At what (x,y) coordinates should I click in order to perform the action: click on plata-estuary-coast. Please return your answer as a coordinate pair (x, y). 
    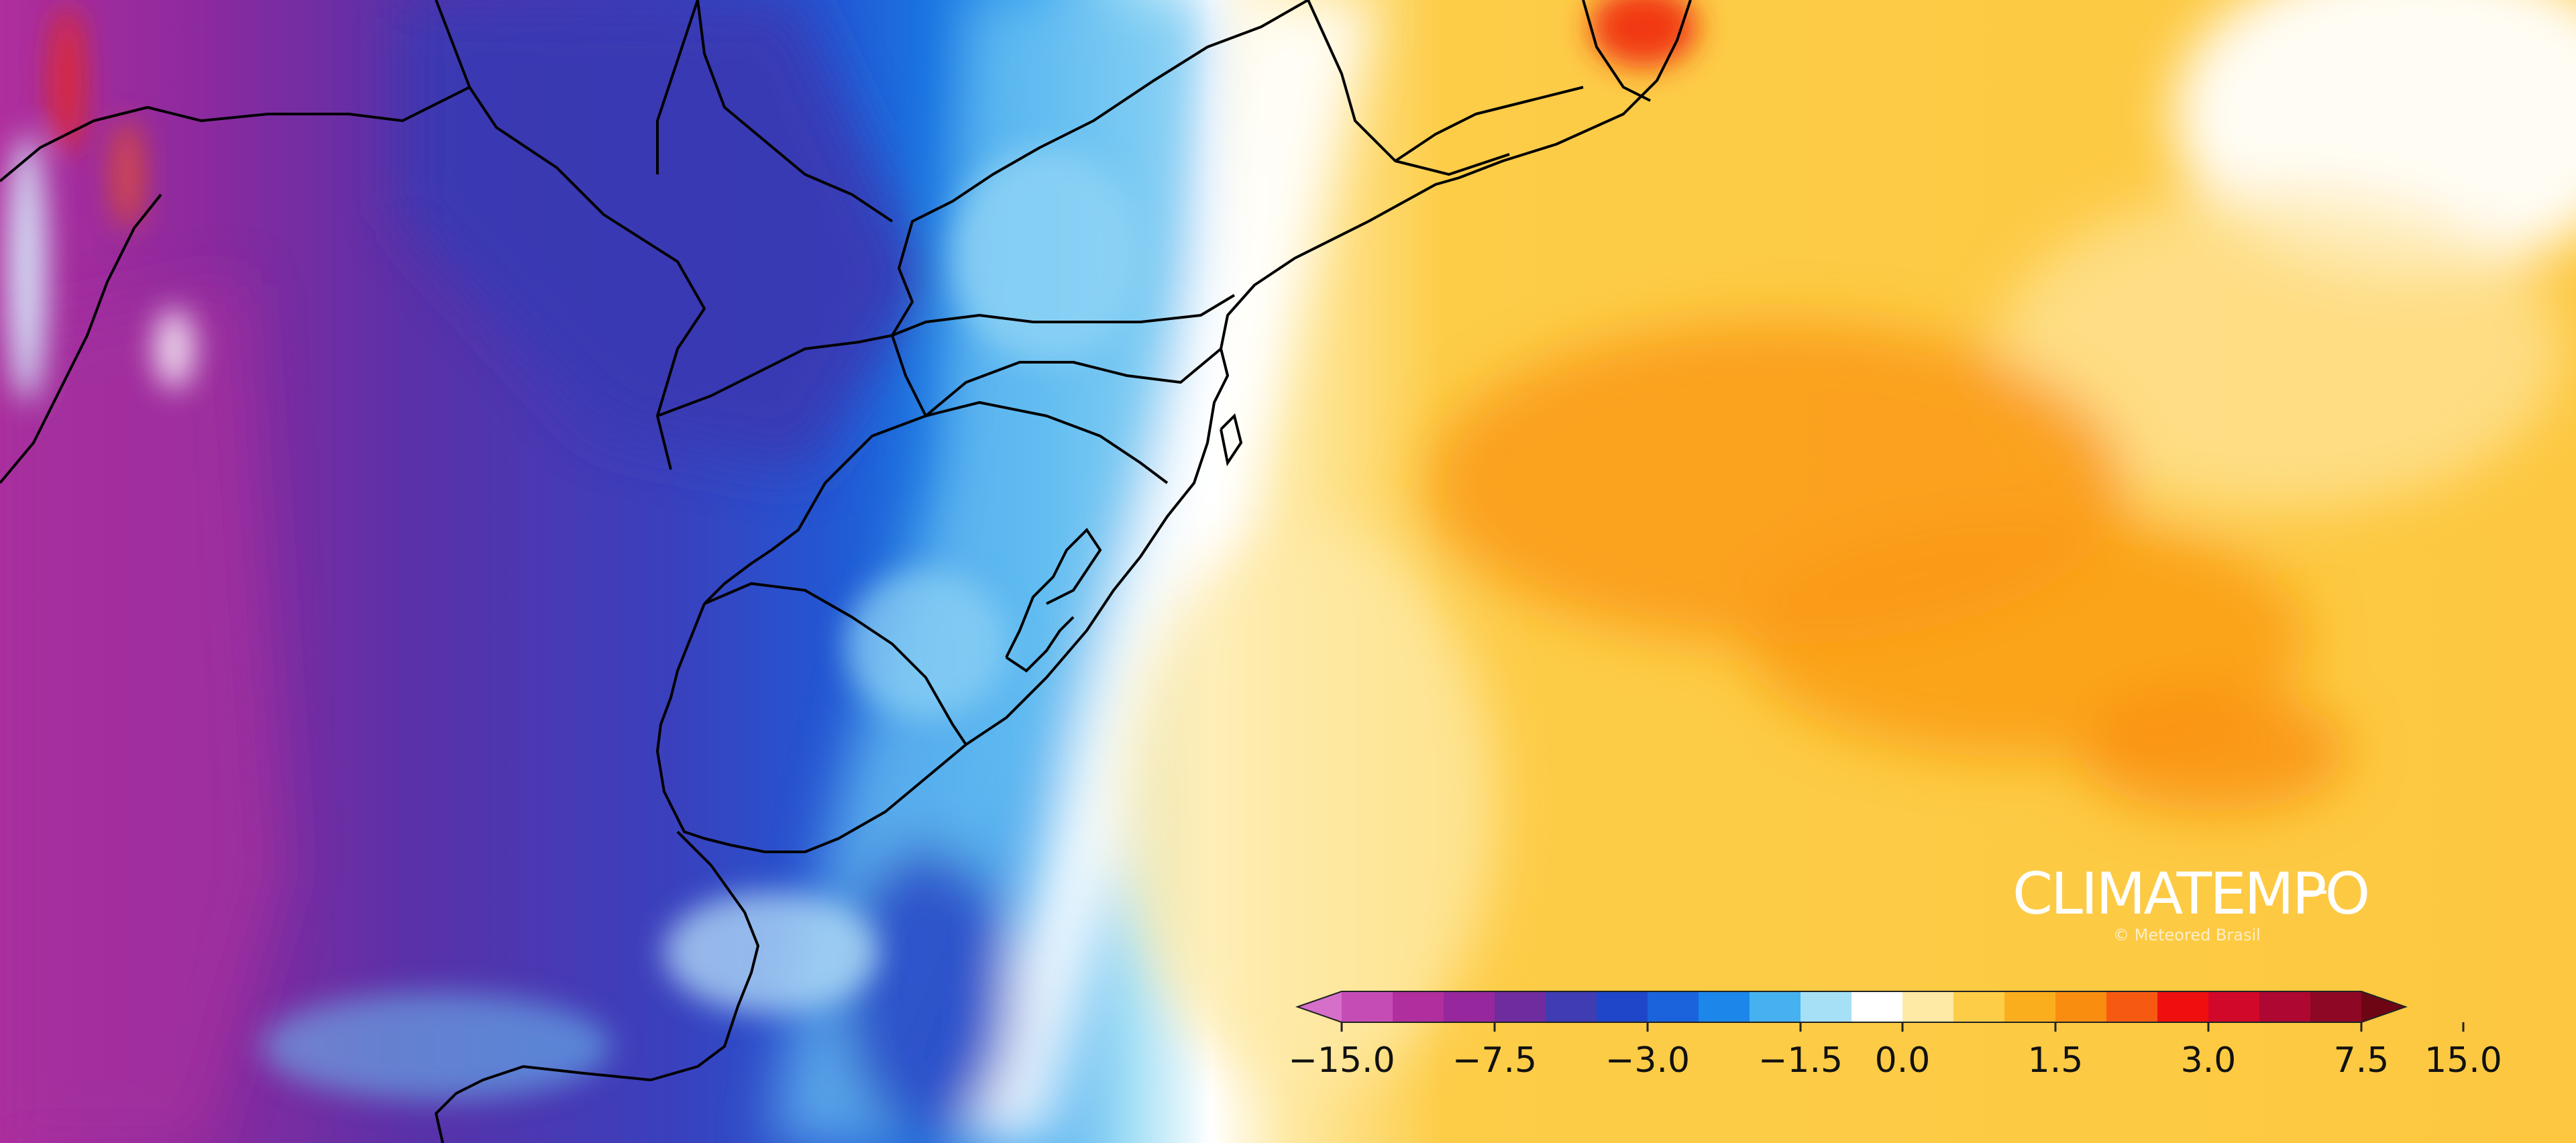
    Looking at the image, I should click on (597, 987).